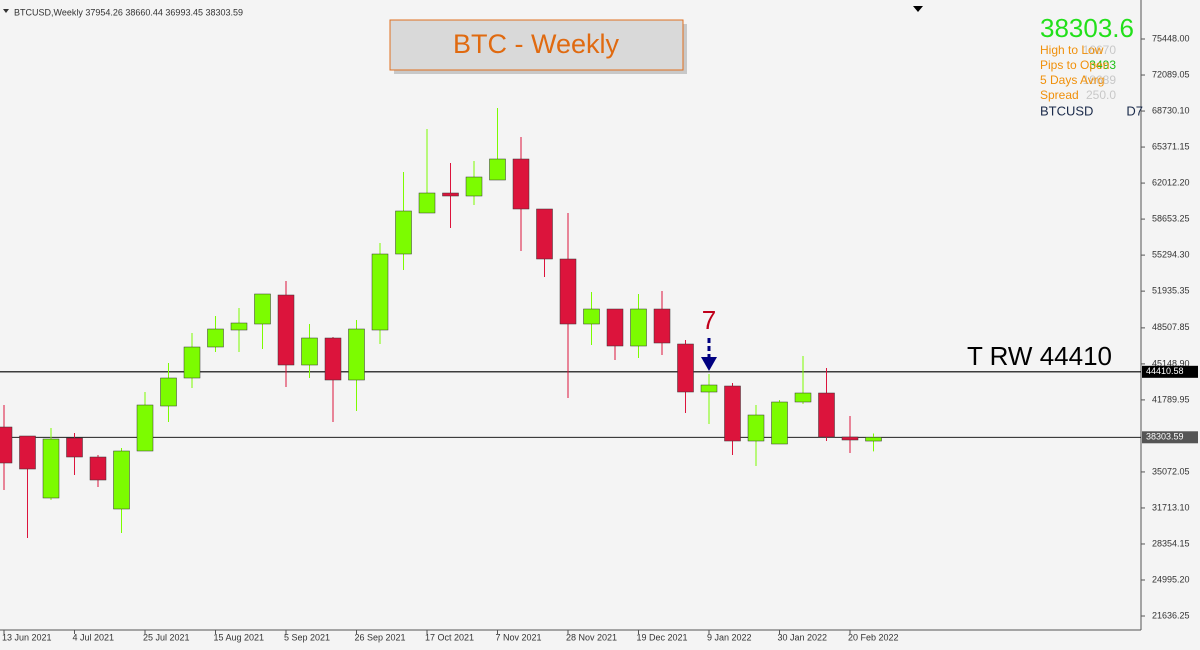  Describe the element at coordinates (1171, 218) in the screenshot. I see `y-tick-label: 58653.25` at that location.